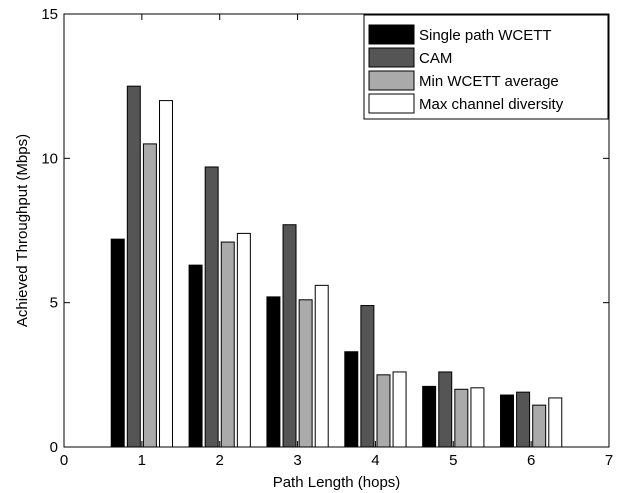  What do you see at coordinates (49, 158) in the screenshot?
I see `y-tick-label: 10` at bounding box center [49, 158].